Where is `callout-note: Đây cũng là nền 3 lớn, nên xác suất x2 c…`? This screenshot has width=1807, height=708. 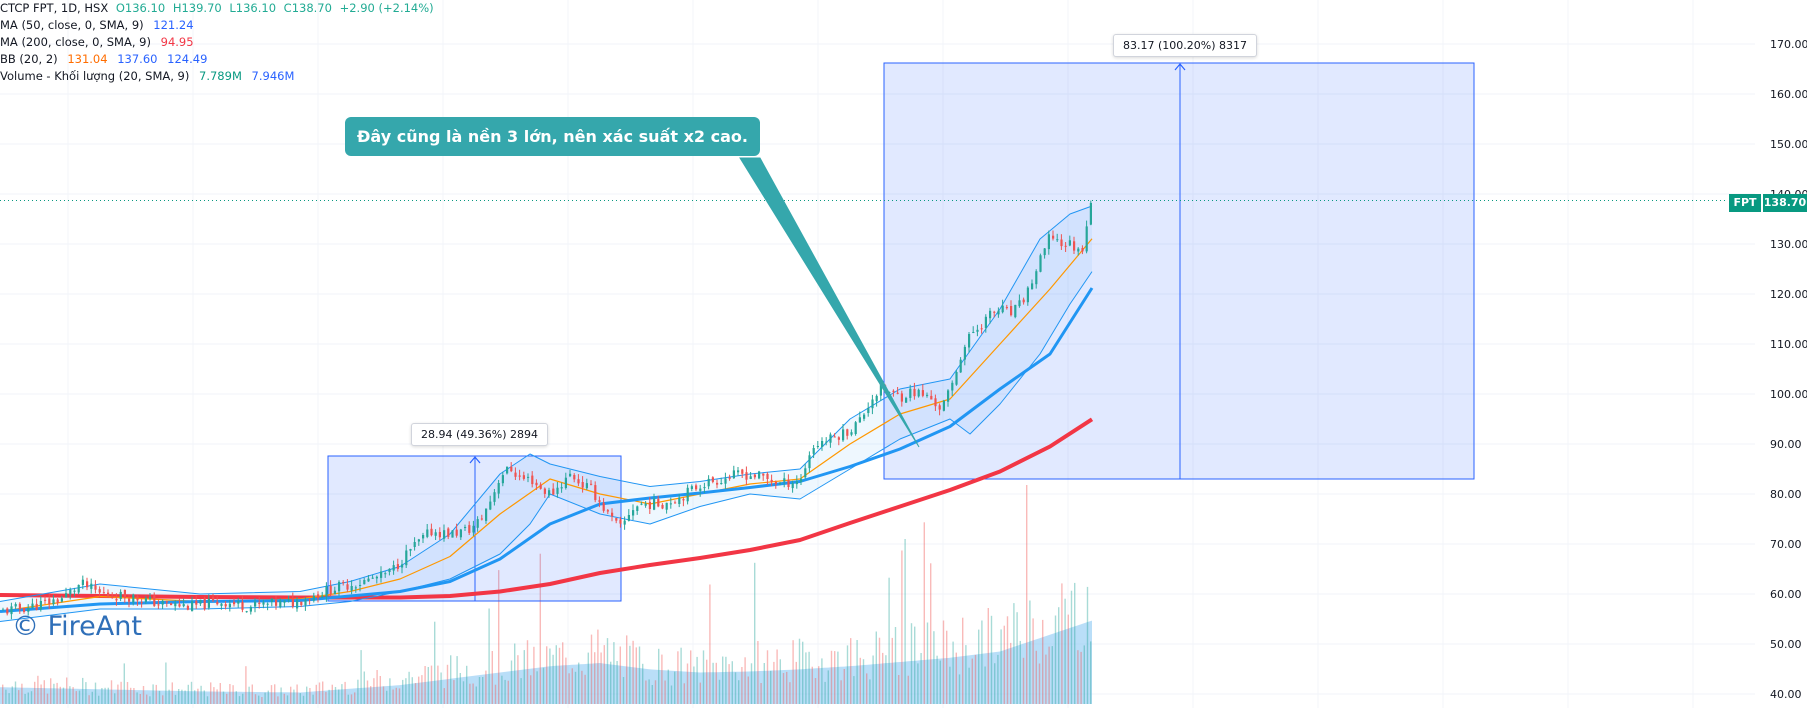 callout-note: Đây cũng là nền 3 lớn, nên xác suất x2 c… is located at coordinates (552, 136).